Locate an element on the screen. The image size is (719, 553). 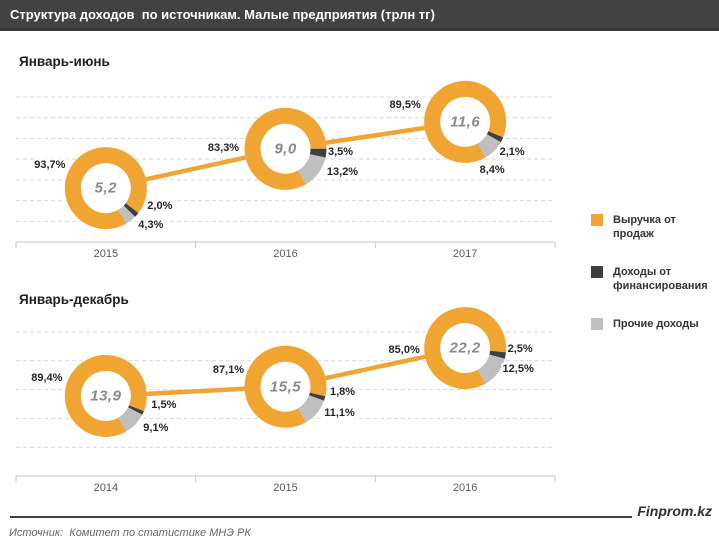
legend-swatch-financing-icon is located at coordinates (597, 272).